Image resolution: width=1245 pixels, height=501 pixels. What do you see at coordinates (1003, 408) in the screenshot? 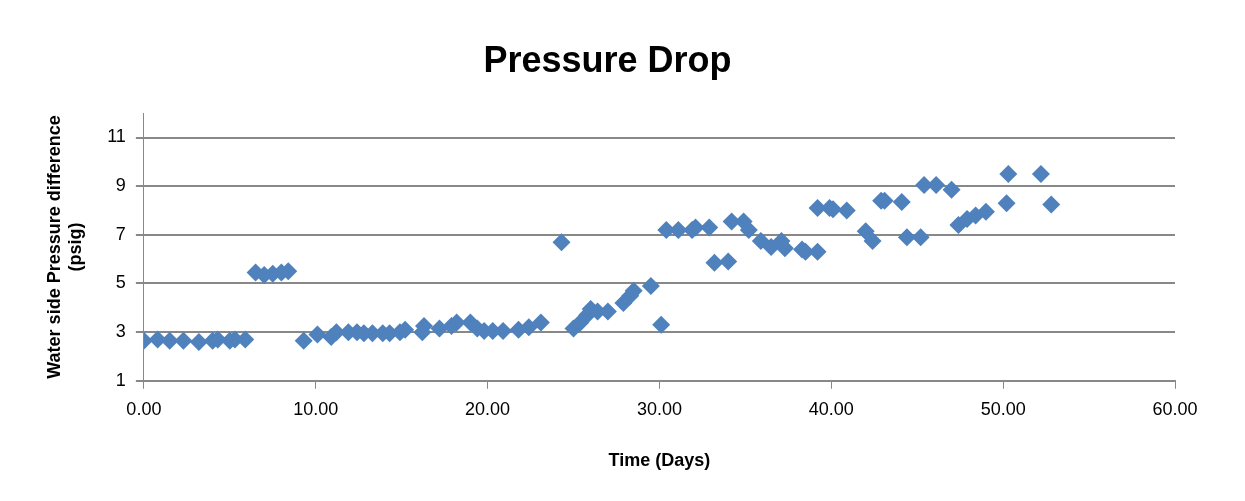
I see `x-tick-label: 50.00` at bounding box center [1003, 408].